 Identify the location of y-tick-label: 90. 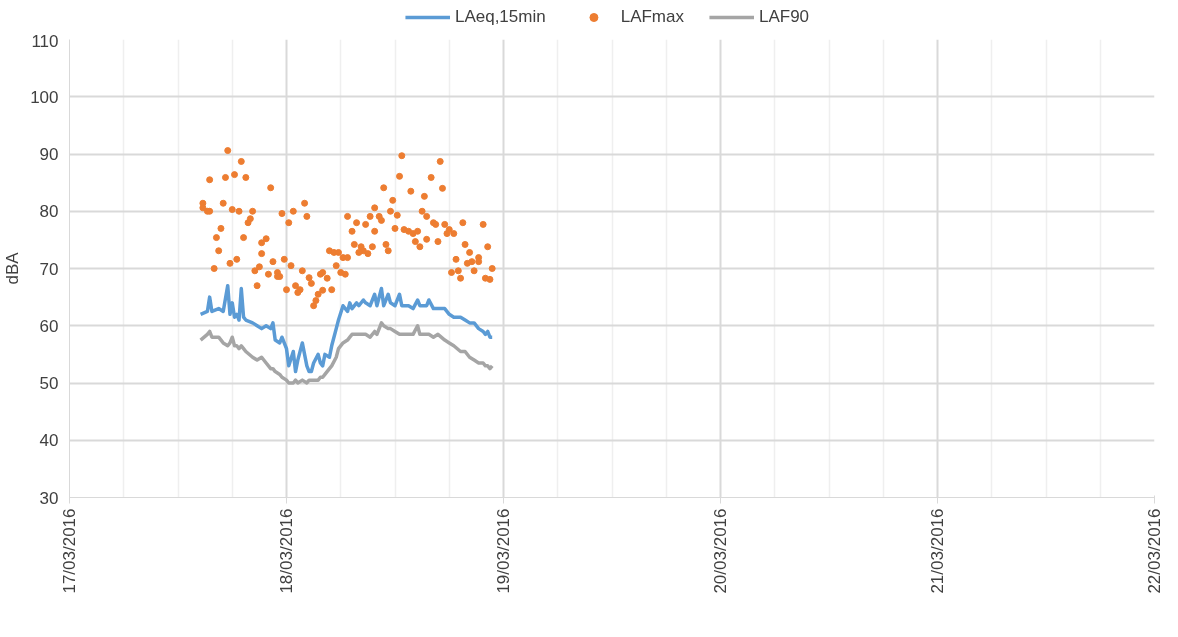
(49, 154).